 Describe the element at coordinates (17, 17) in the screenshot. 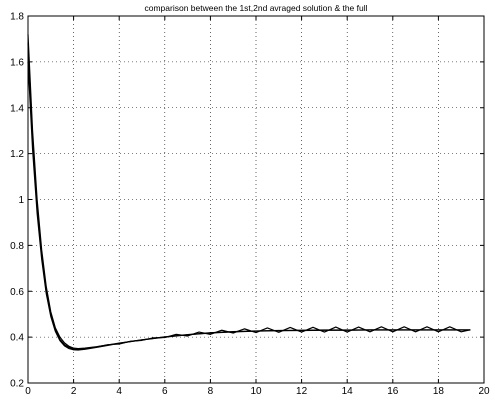

I see `y-tick-label: 1.8` at that location.